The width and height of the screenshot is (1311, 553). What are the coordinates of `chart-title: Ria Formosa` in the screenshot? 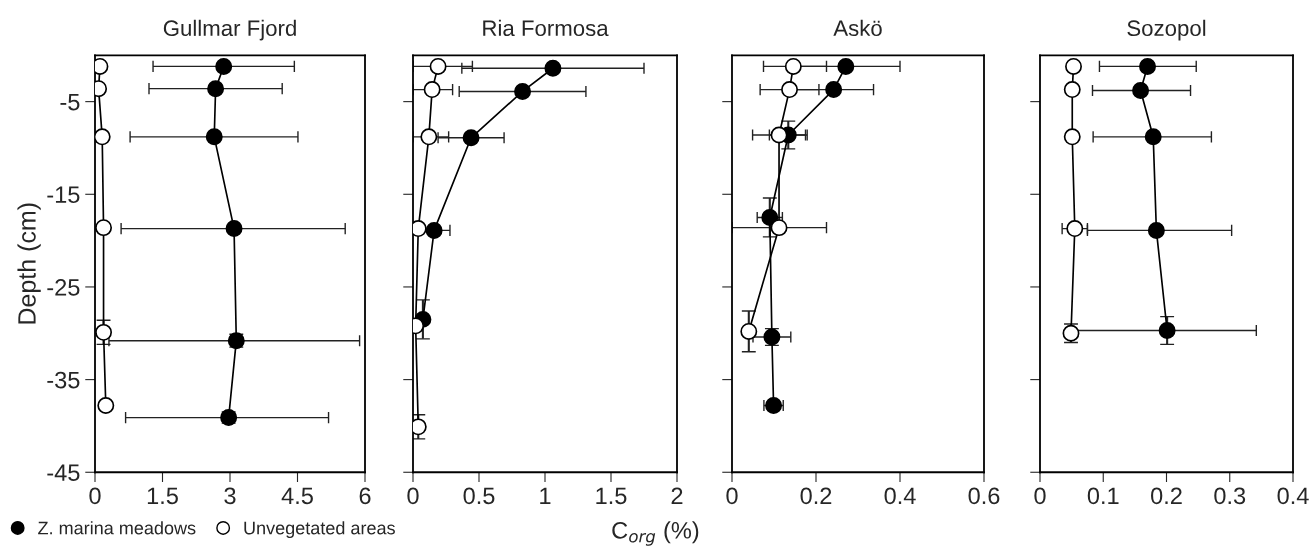 It's located at (546, 28).